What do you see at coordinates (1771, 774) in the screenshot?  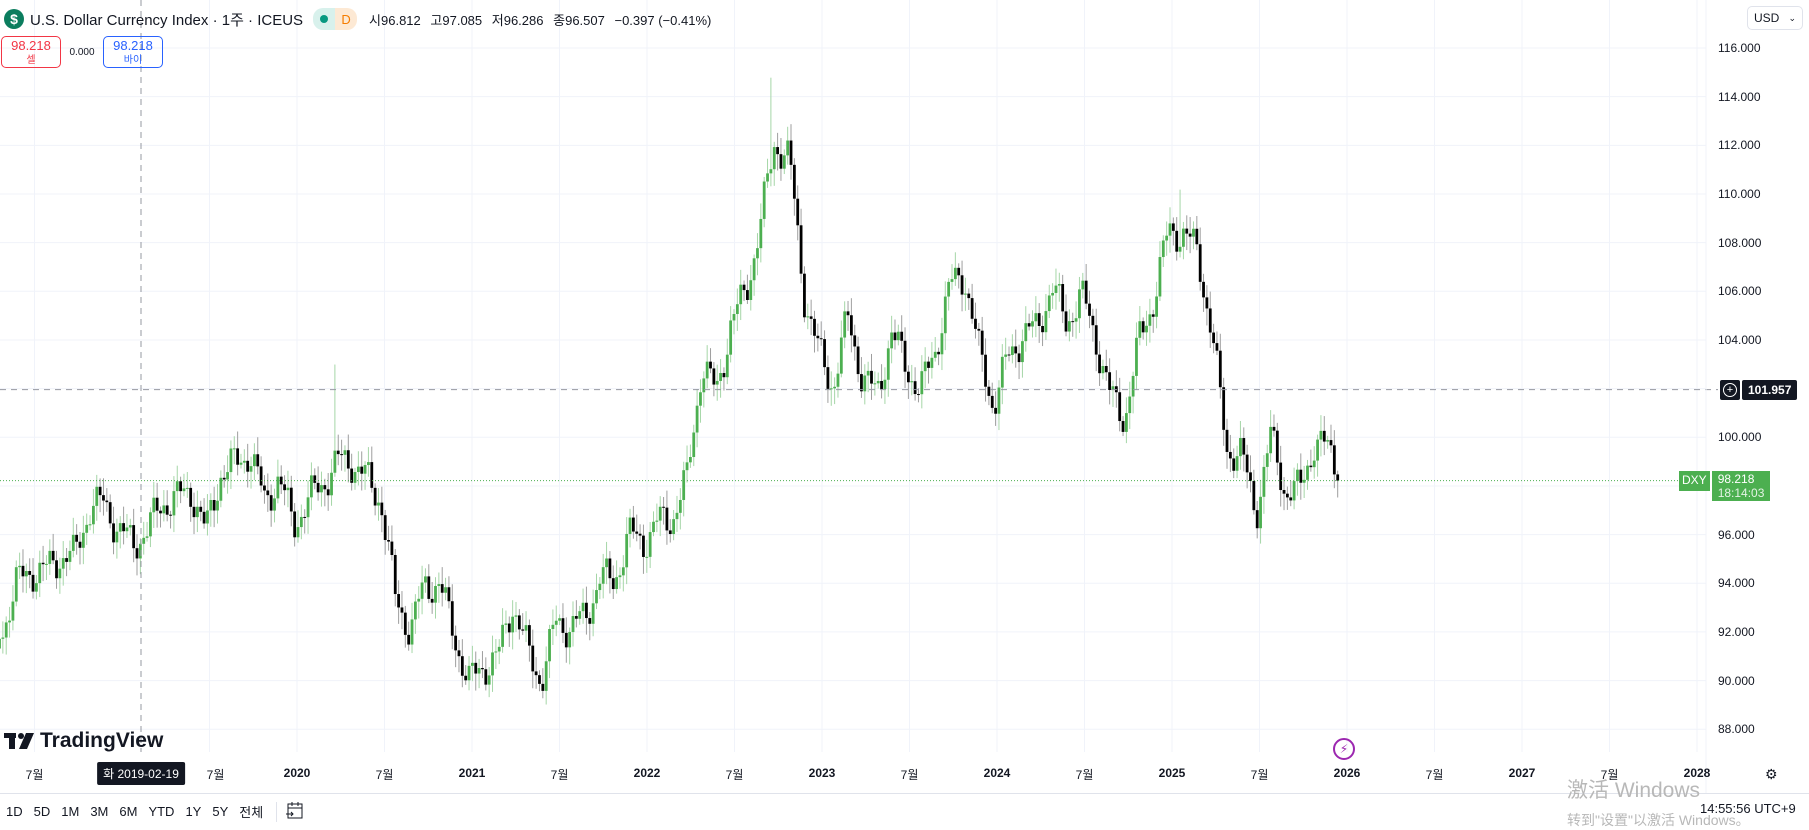 I see `axis-settings-gear-icon: ⚙` at bounding box center [1771, 774].